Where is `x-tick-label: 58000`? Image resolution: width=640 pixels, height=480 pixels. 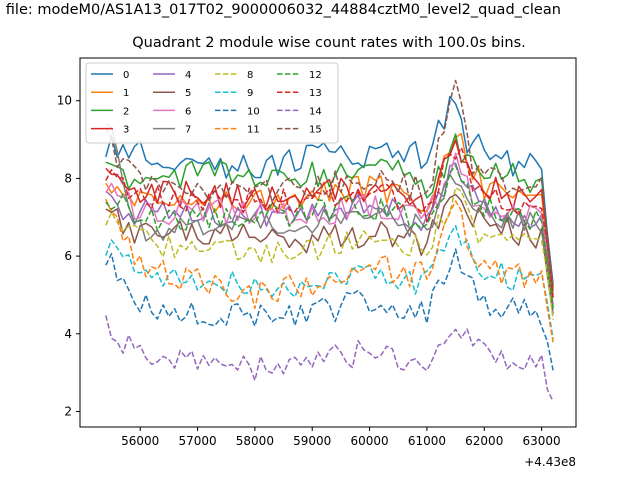 x-tick-label: 58000 is located at coordinates (255, 441).